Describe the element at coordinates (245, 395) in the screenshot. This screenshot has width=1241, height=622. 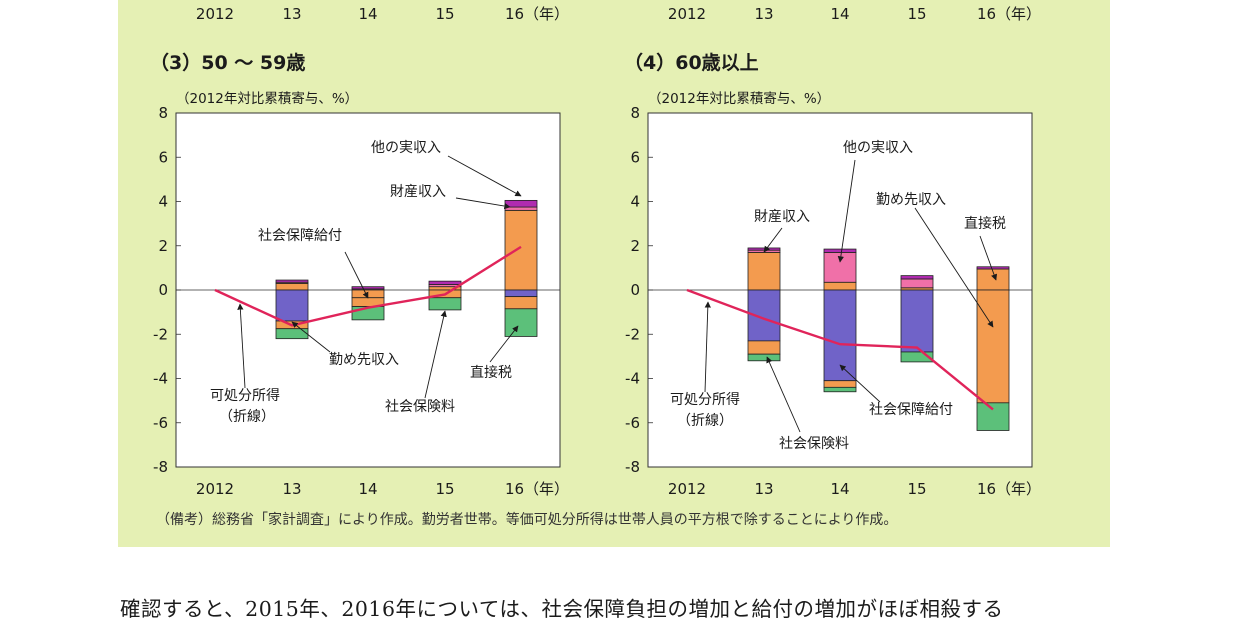
I see `annotation-label: 可処分所得` at that location.